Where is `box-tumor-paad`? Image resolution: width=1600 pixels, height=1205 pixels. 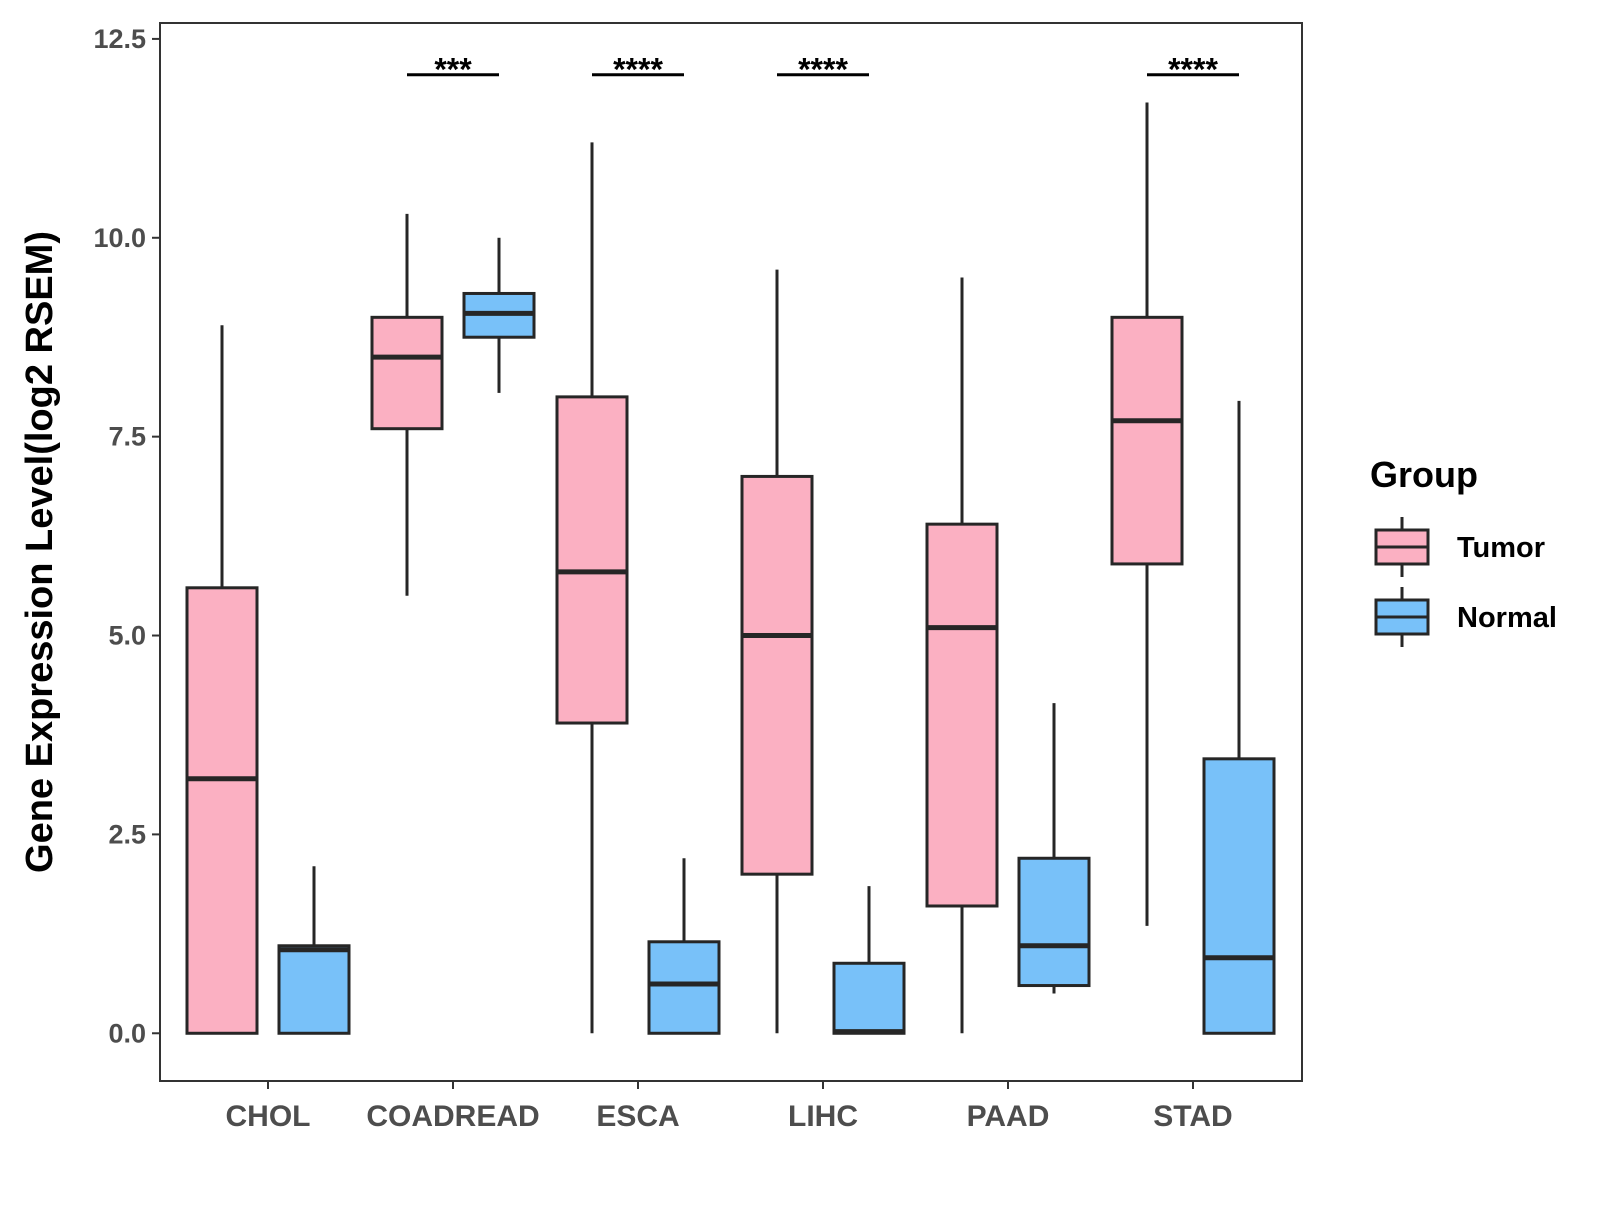
box-tumor-paad is located at coordinates (962, 655).